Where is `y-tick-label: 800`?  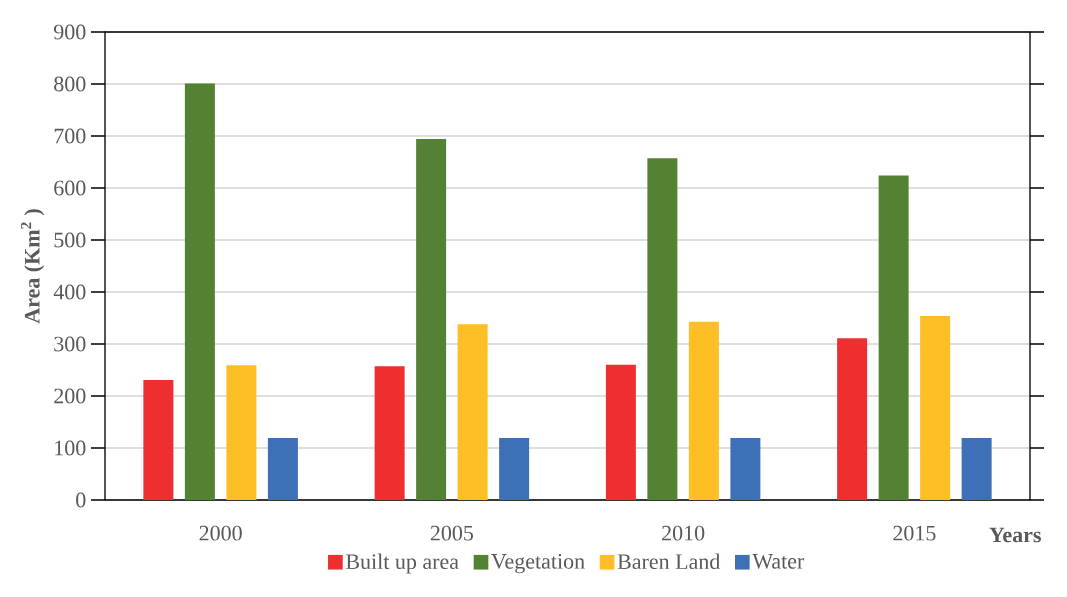
y-tick-label: 800 is located at coordinates (70, 84).